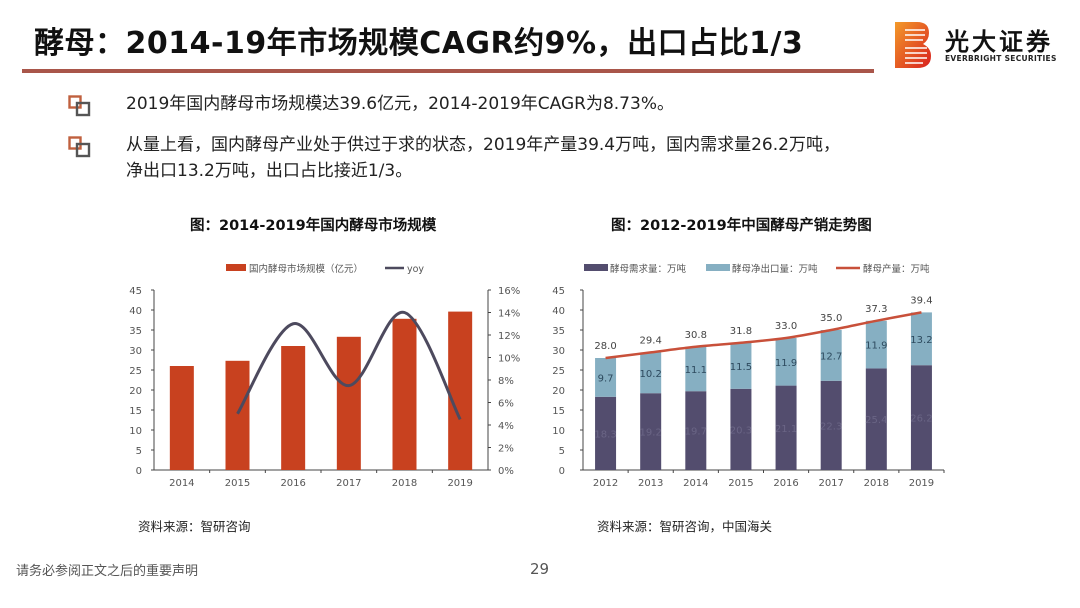  Describe the element at coordinates (506, 449) in the screenshot. I see `y2-tick-label: 2%` at that location.